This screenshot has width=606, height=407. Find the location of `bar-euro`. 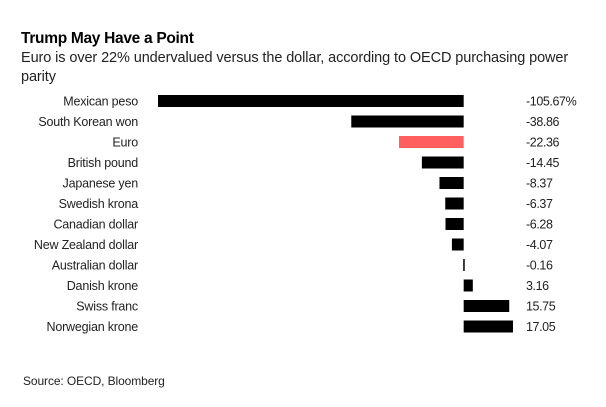

bar-euro is located at coordinates (431, 142).